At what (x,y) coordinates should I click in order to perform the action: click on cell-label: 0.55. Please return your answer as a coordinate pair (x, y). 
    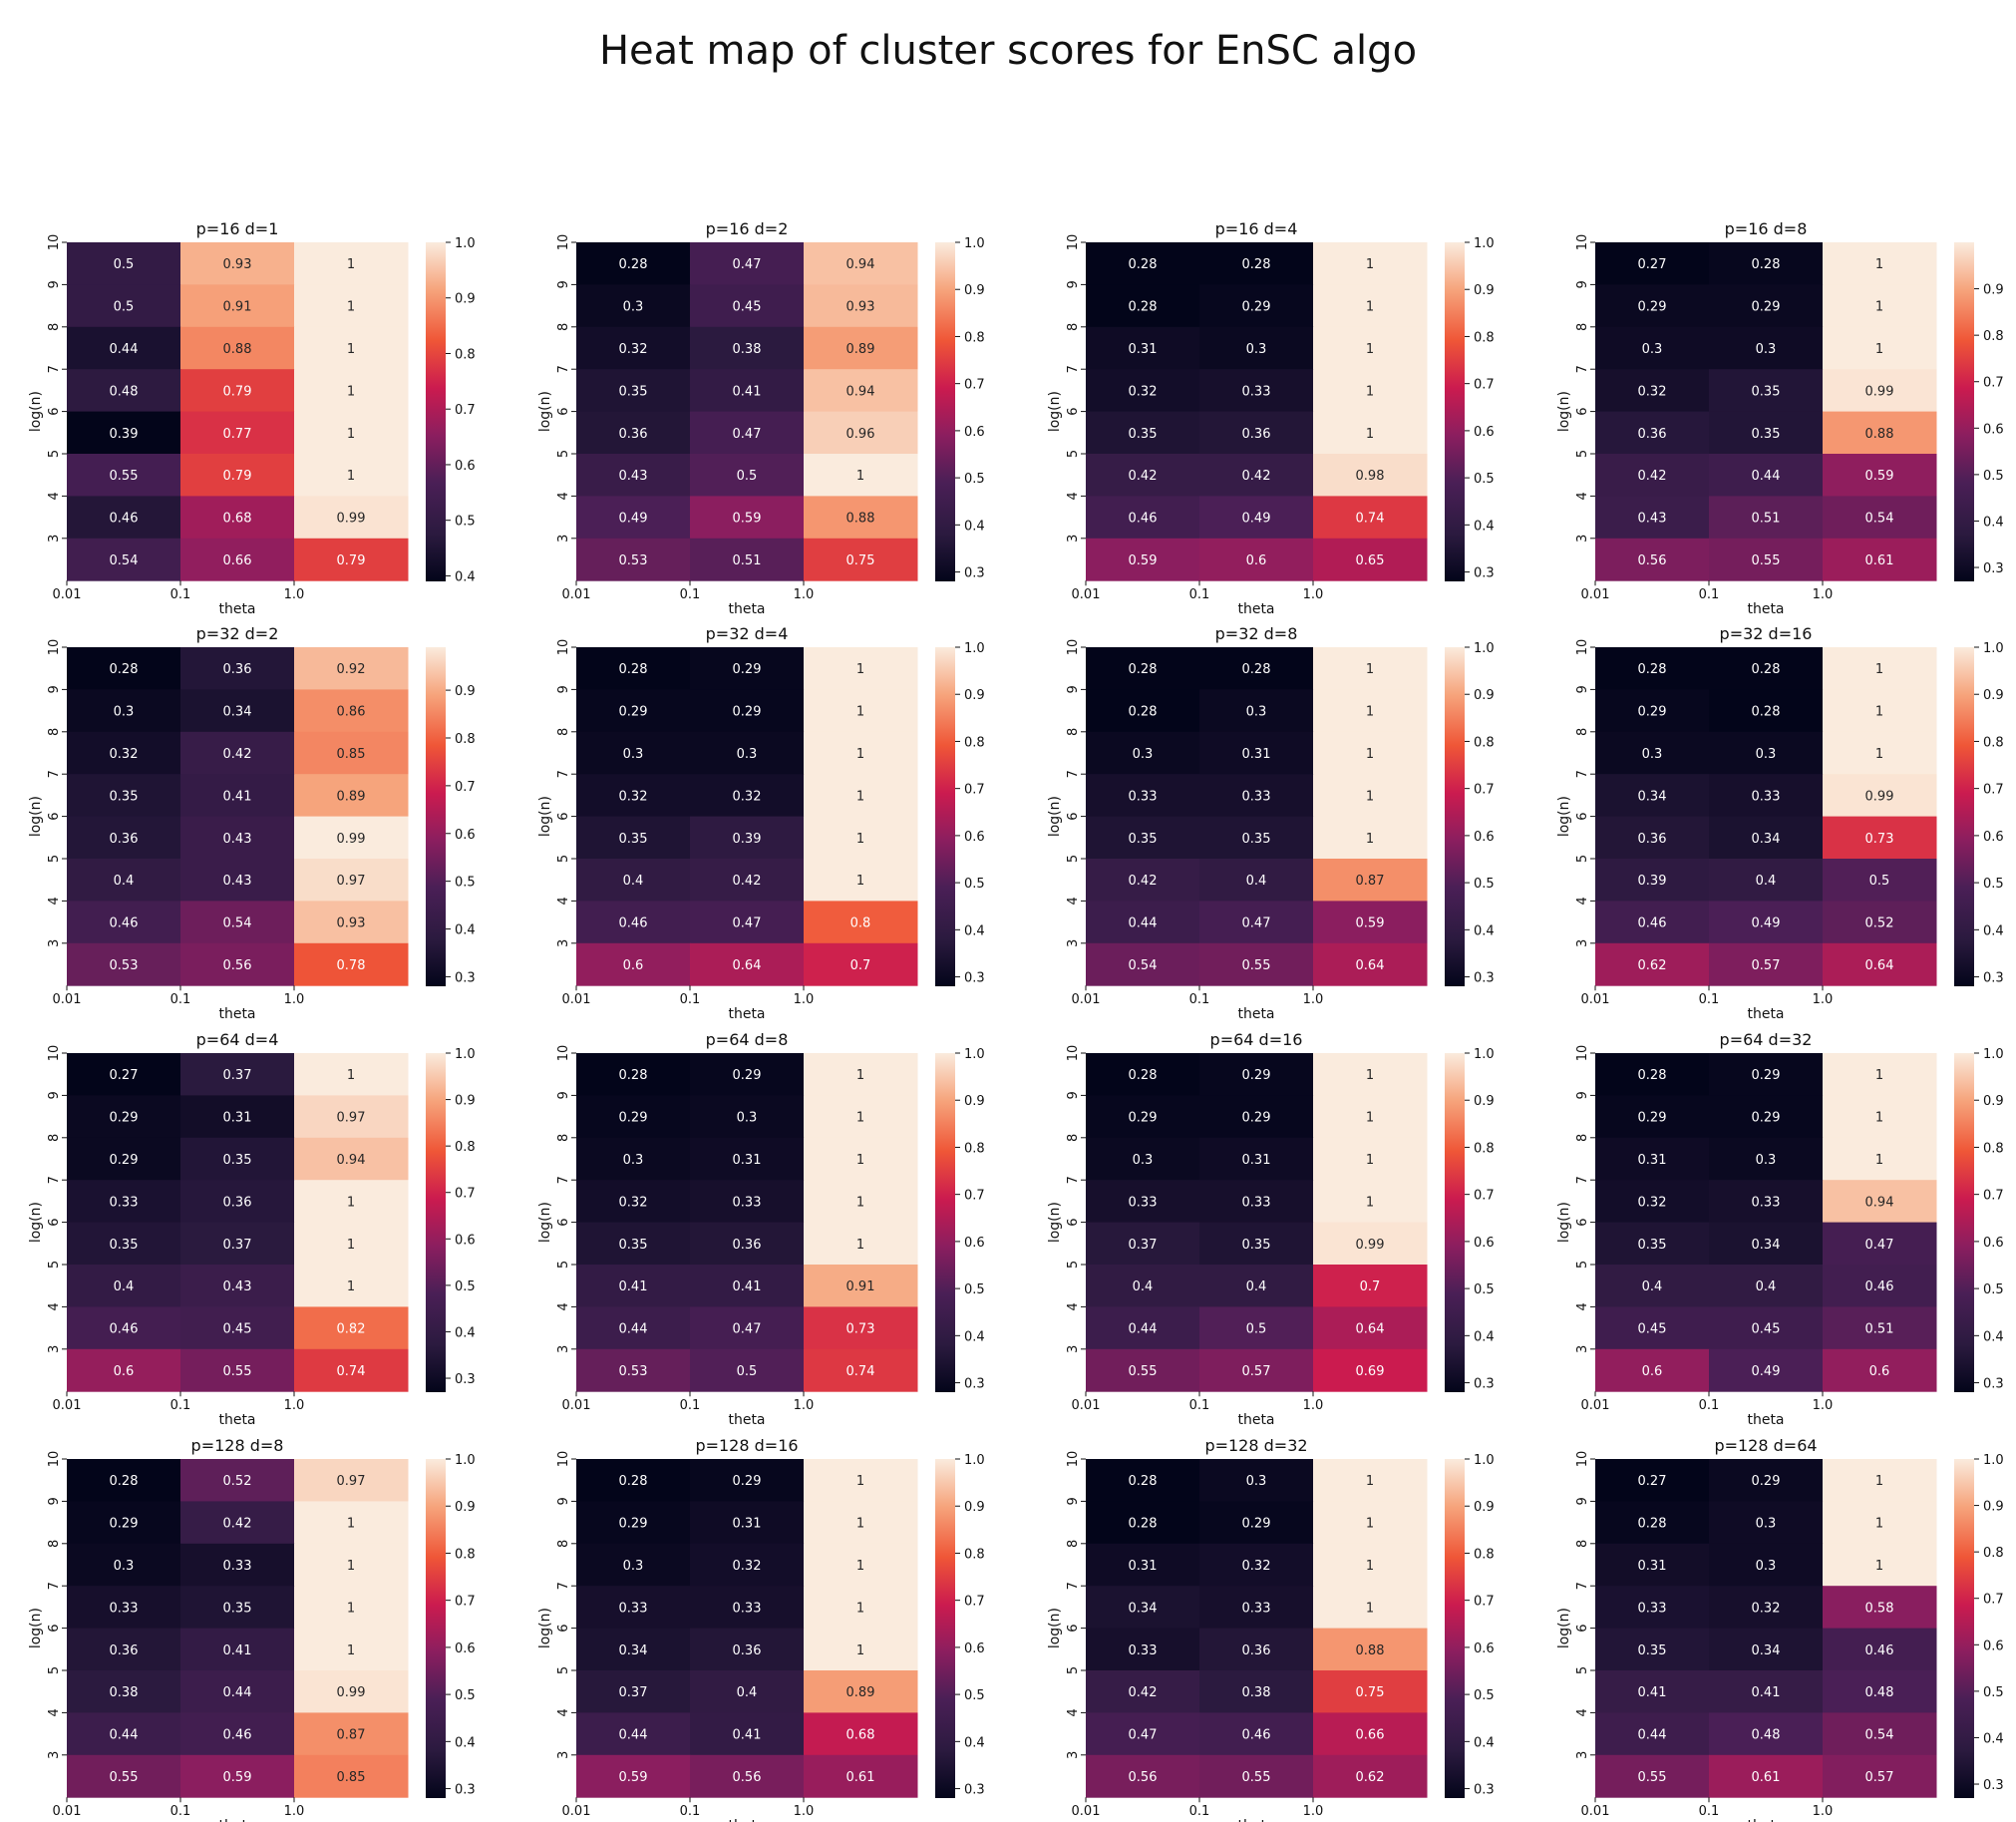
    Looking at the image, I should click on (237, 1371).